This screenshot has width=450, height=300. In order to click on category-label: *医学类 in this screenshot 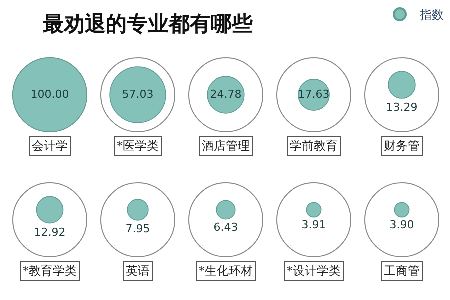, I will do `click(138, 146)`.